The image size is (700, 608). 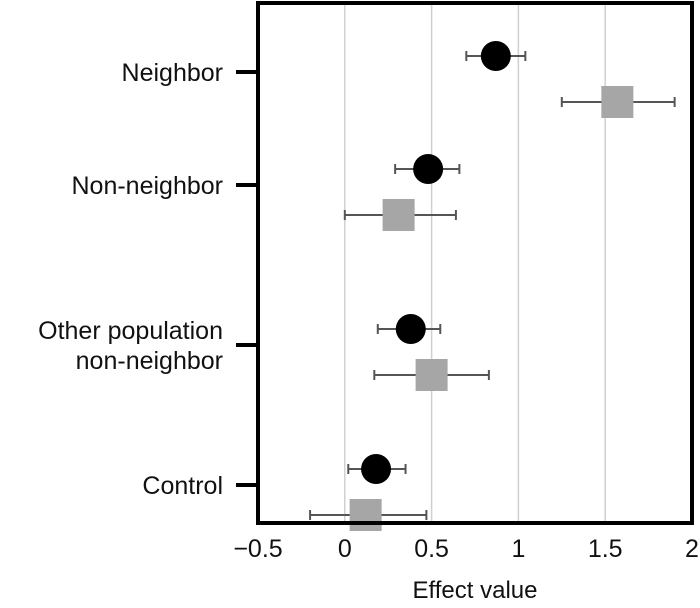 I want to click on x-tick-label: 1.5, so click(x=605, y=549).